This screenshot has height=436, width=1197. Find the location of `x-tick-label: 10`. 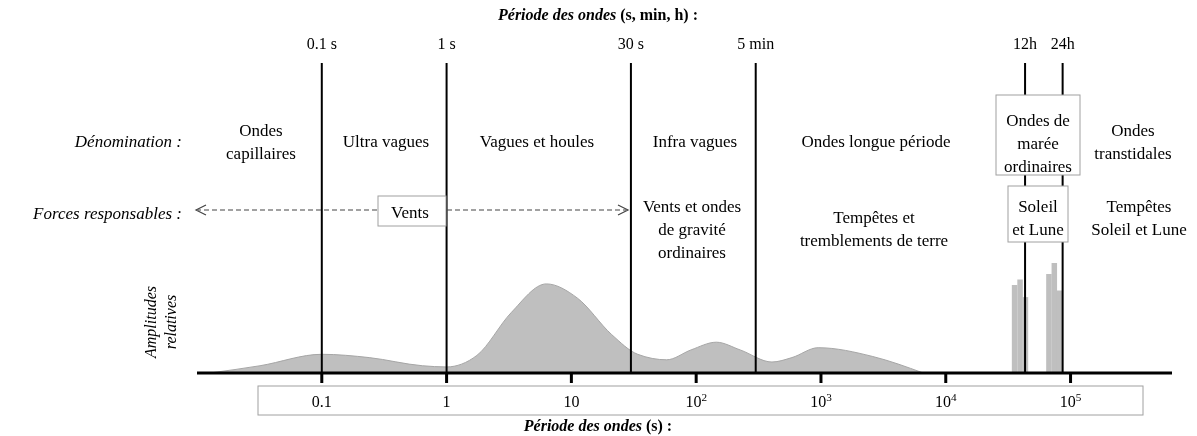

x-tick-label: 10 is located at coordinates (571, 401).